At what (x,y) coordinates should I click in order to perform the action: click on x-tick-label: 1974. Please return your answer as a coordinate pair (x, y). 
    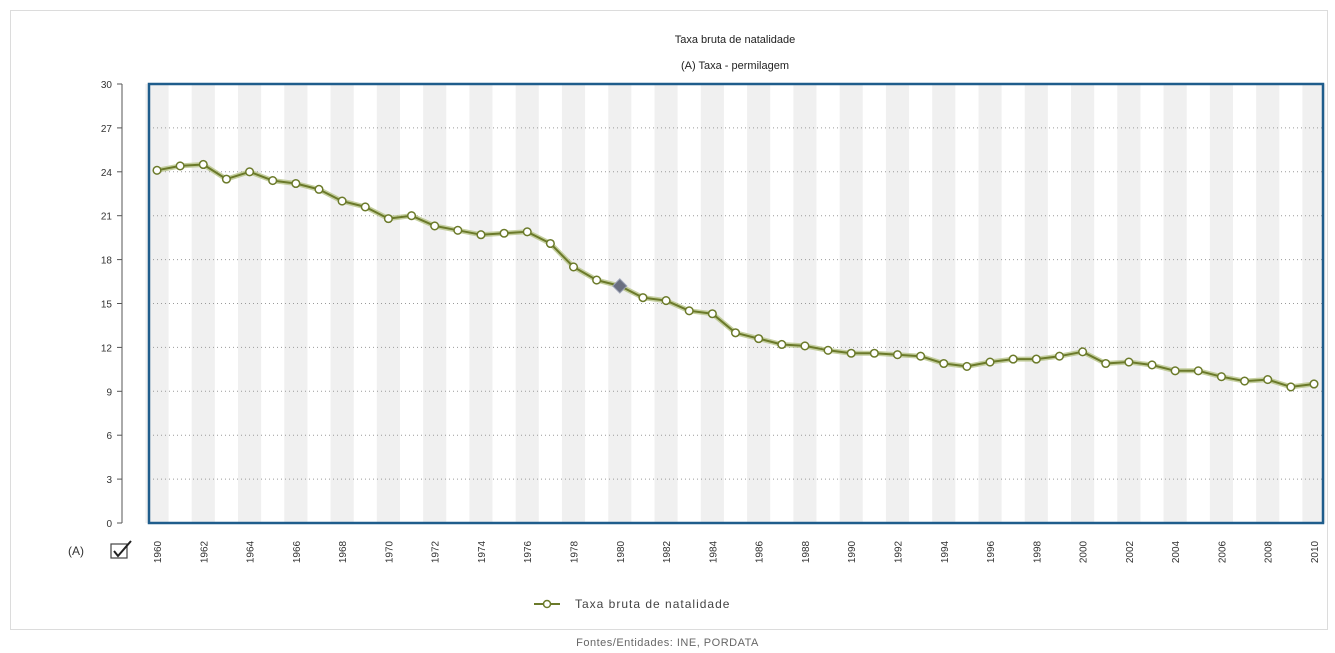
    Looking at the image, I should click on (482, 551).